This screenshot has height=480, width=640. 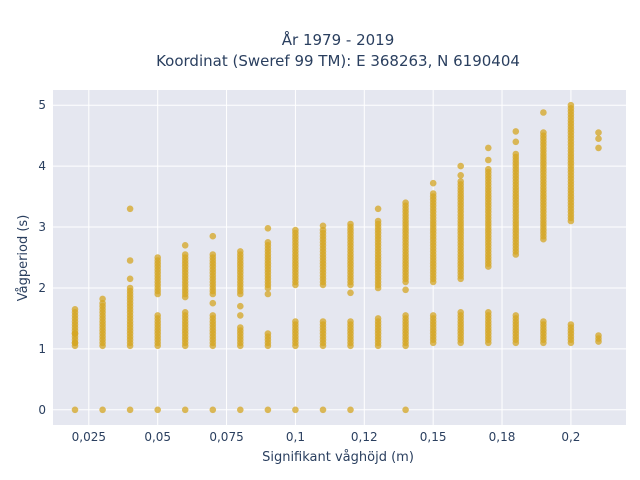 I want to click on y-tick-label: 0, so click(x=42, y=410).